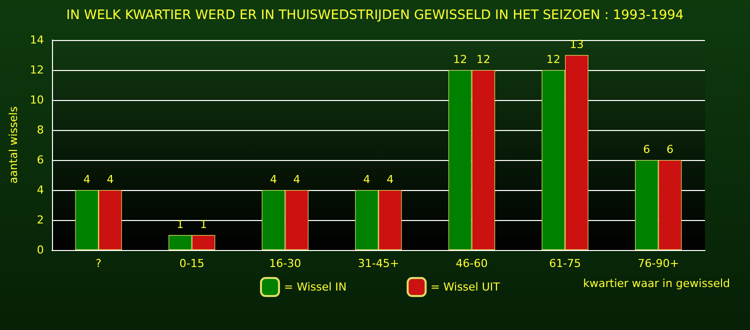  What do you see at coordinates (577, 44) in the screenshot?
I see `data-label: 13` at bounding box center [577, 44].